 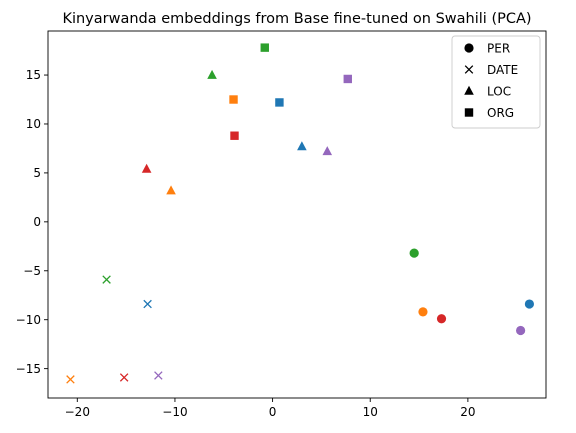 What do you see at coordinates (28, 320) in the screenshot?
I see `y-tick-label: −10` at bounding box center [28, 320].